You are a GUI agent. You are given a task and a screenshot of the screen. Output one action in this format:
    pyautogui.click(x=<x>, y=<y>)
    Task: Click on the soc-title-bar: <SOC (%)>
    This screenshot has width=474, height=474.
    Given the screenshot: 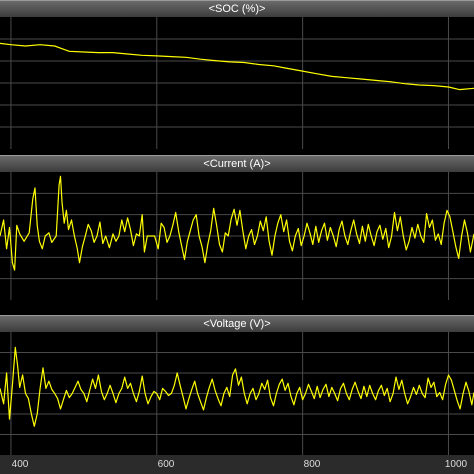 What is the action you would take?
    pyautogui.click(x=237, y=9)
    